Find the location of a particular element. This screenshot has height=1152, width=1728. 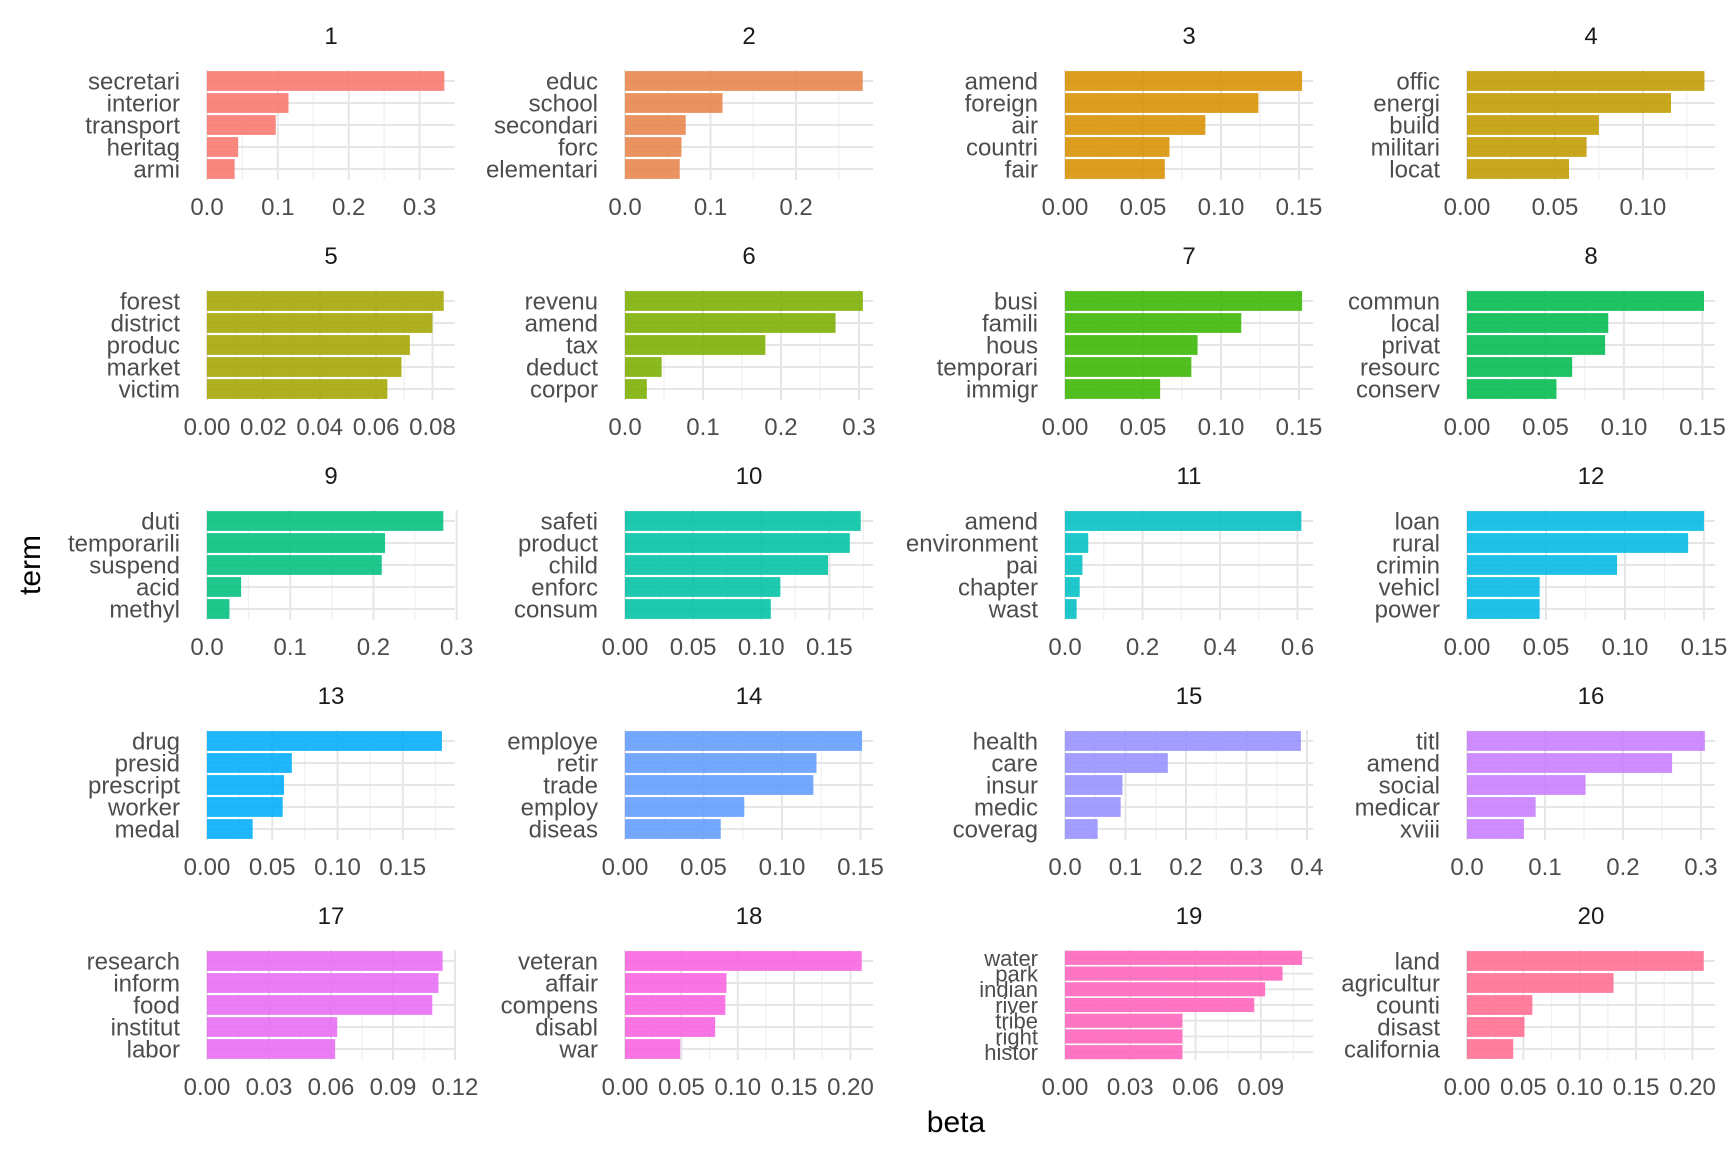

term-label: right is located at coordinates (1016, 1036).